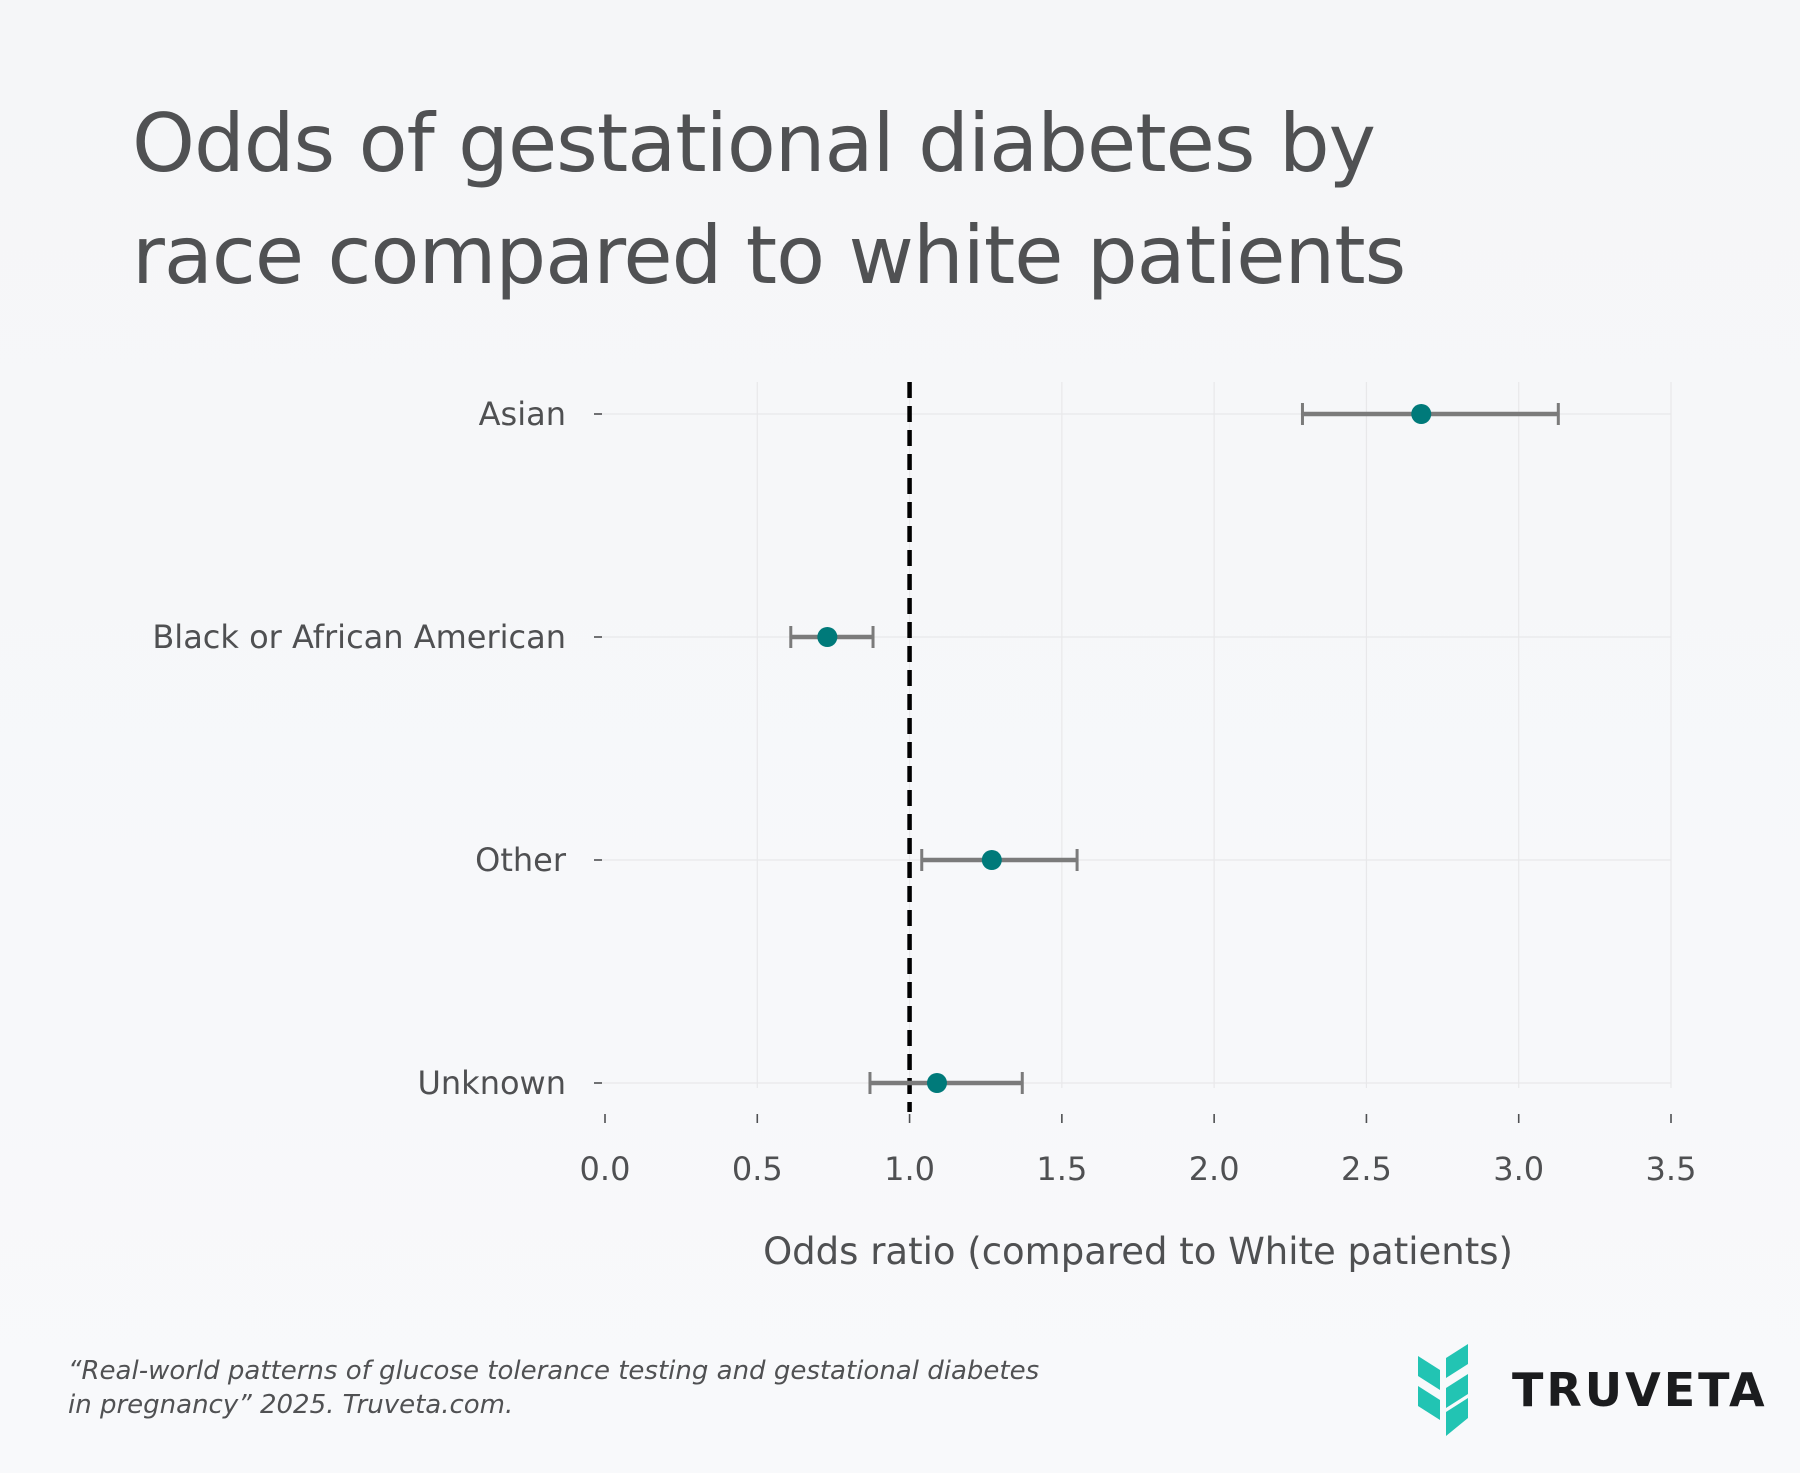  What do you see at coordinates (754, 143) in the screenshot?
I see `title-line-1: Odds of gestational diabetes by` at bounding box center [754, 143].